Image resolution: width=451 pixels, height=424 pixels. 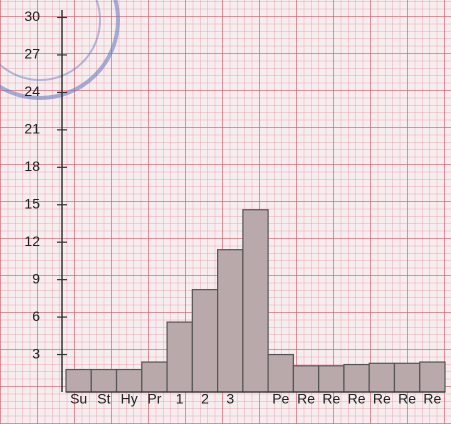 What do you see at coordinates (230, 399) in the screenshot?
I see `x-tick-label: 3` at bounding box center [230, 399].